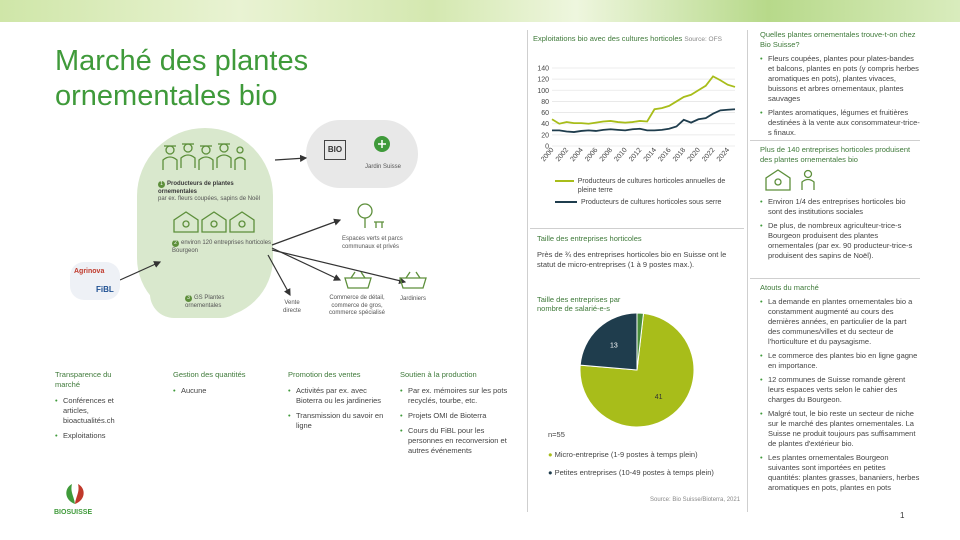 This screenshot has height=540, width=960. I want to click on pie-value-label: 41, so click(659, 397).